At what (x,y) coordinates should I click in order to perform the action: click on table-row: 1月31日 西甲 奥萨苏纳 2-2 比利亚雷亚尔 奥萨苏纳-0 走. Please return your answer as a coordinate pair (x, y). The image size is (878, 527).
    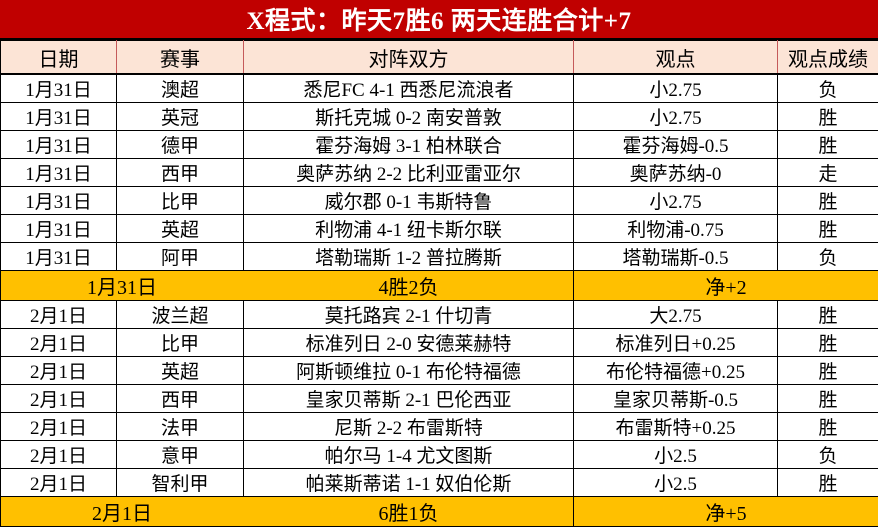
    Looking at the image, I should click on (439, 173).